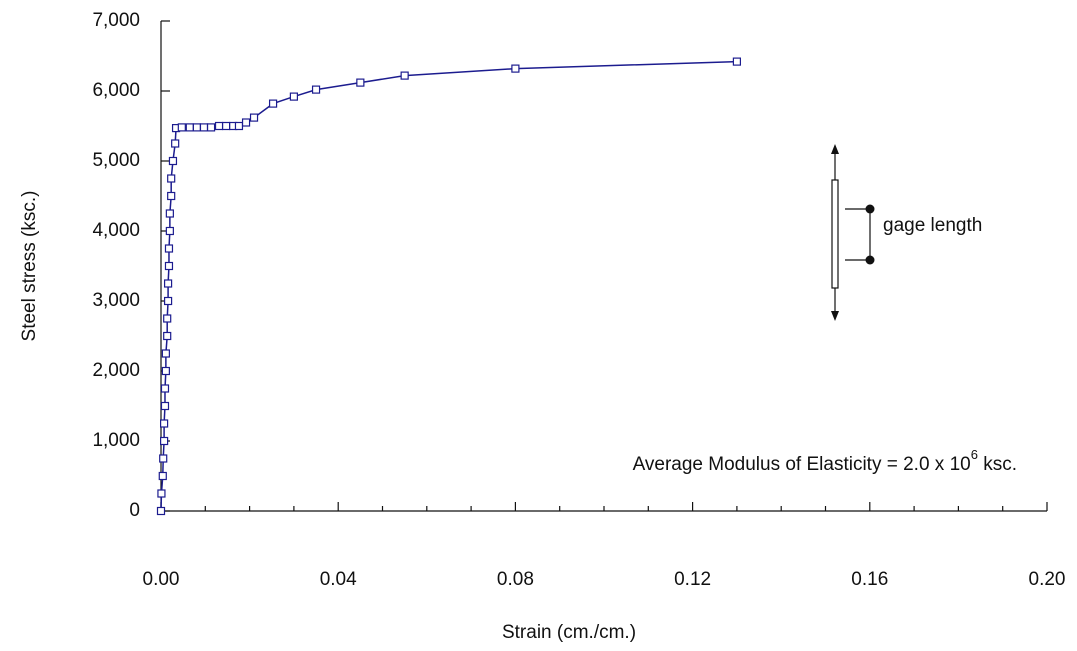 This screenshot has height=651, width=1077. Describe the element at coordinates (974, 454) in the screenshot. I see `annotation-superscript: 6` at that location.